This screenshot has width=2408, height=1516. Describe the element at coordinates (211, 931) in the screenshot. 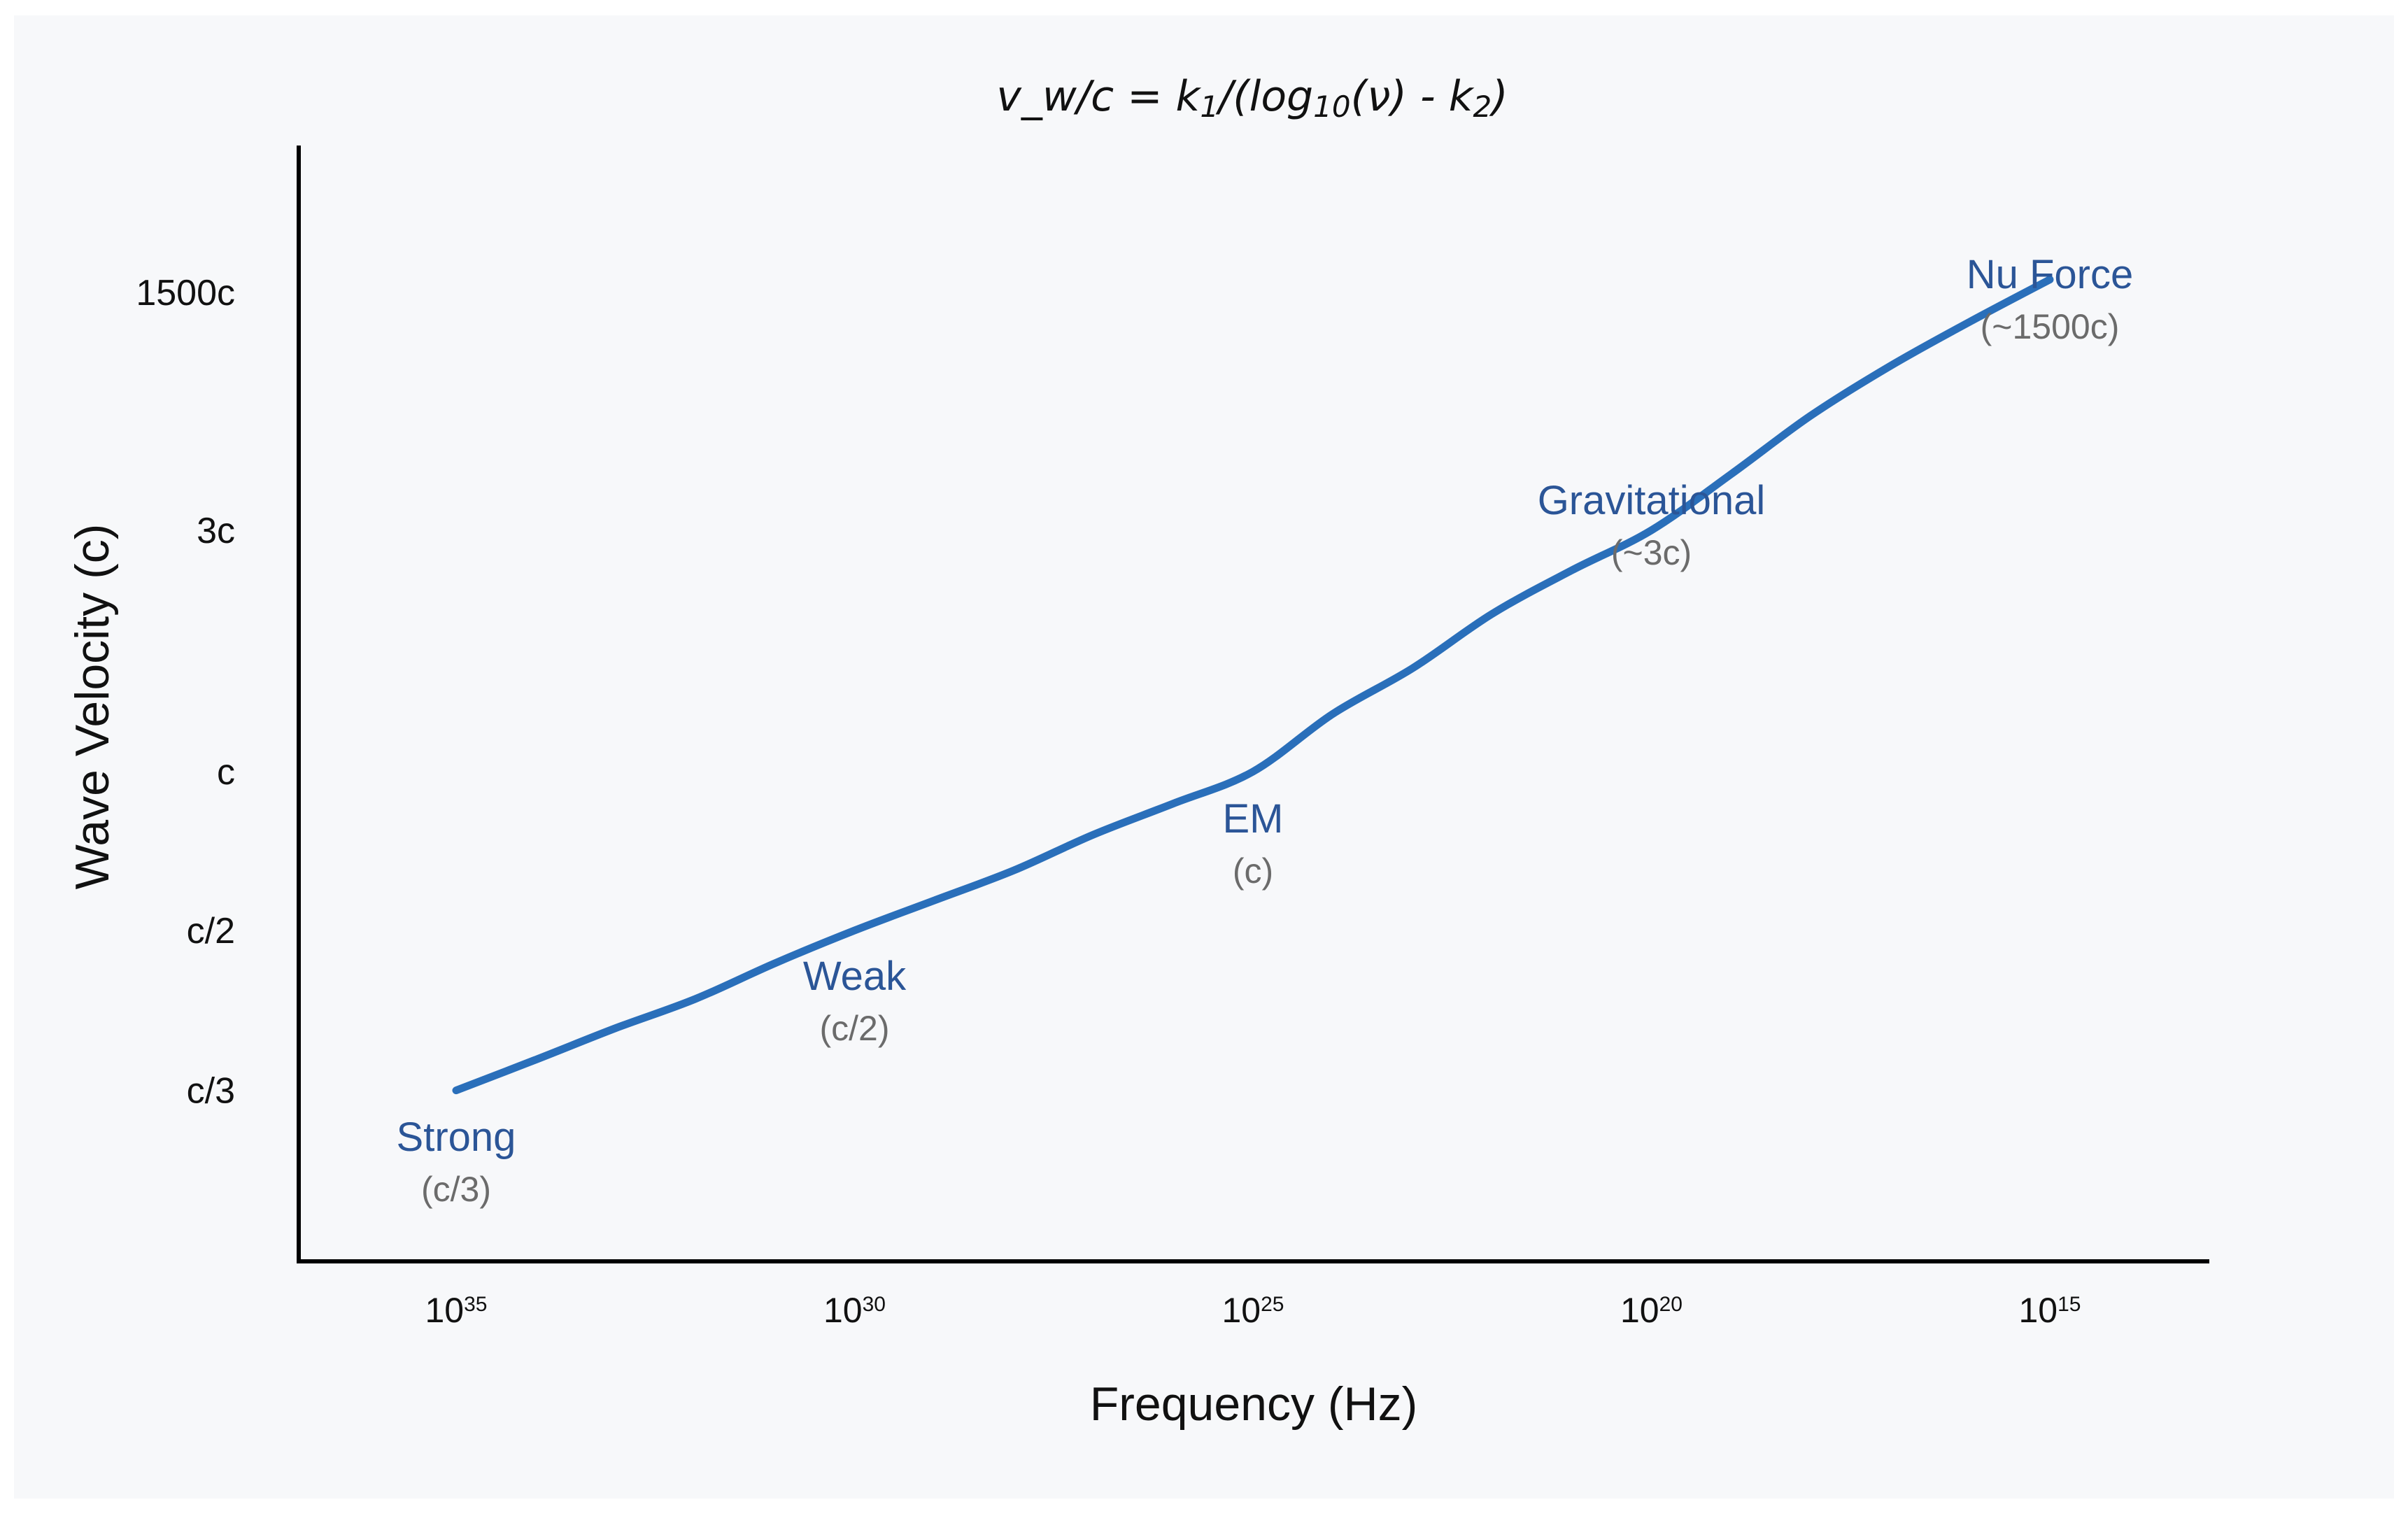

I see `y-tick-label: c/2` at that location.